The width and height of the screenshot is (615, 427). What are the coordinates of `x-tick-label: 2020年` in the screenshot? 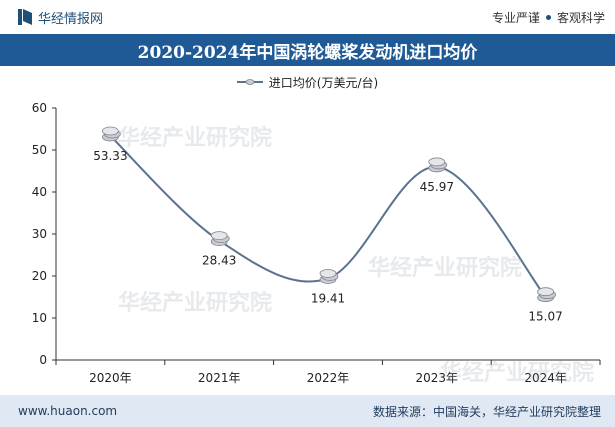 It's located at (110, 378).